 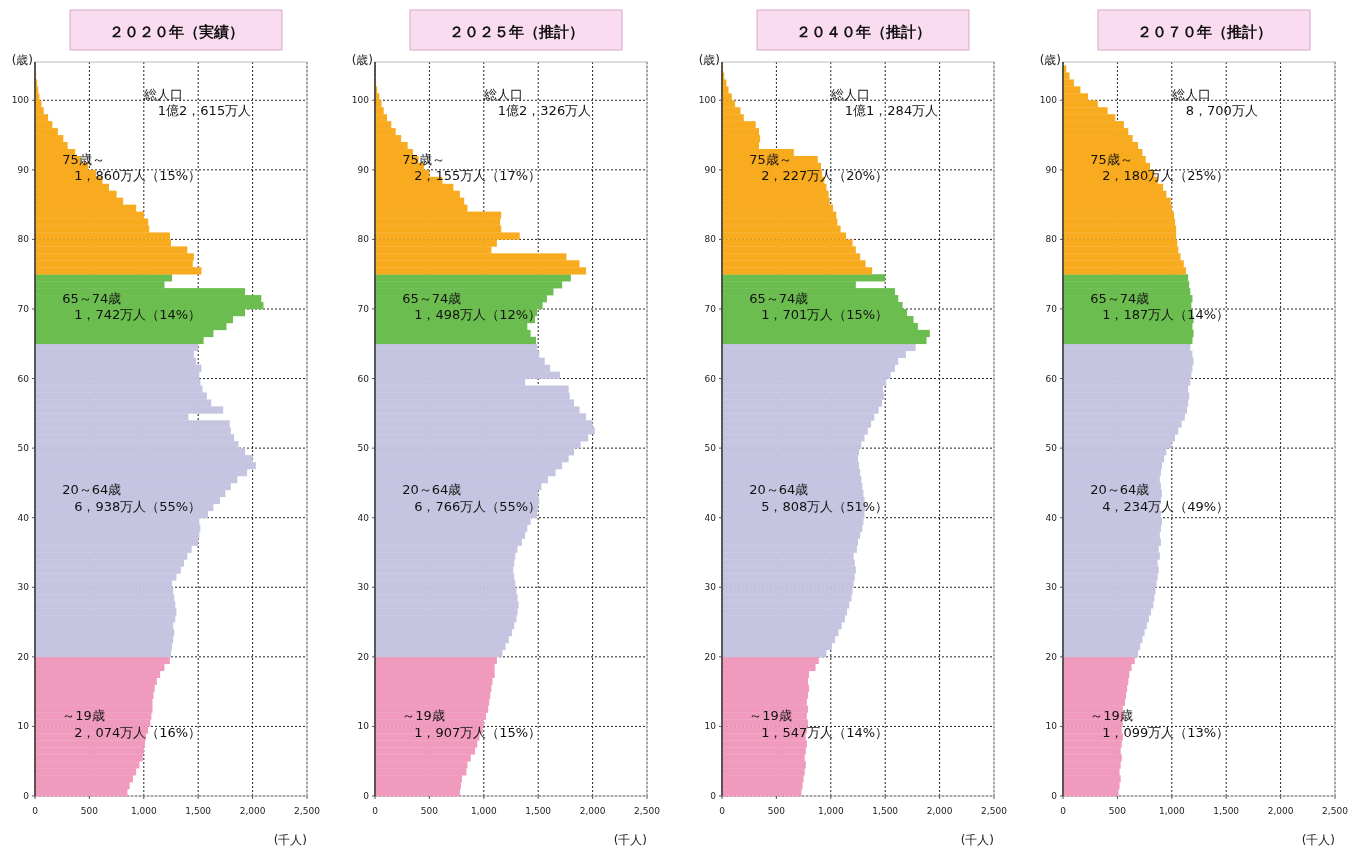 What do you see at coordinates (1160, 498) in the screenshot?
I see `annotation: 20～64歳 4，234万人（49%）` at bounding box center [1160, 498].